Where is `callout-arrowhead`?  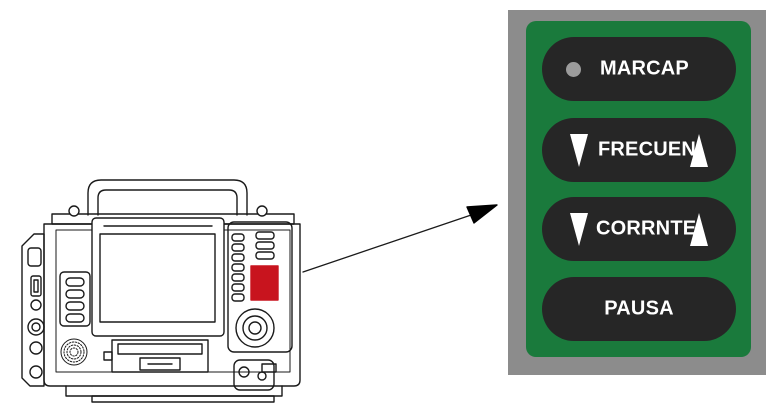
callout-arrowhead is located at coordinates (482, 214).